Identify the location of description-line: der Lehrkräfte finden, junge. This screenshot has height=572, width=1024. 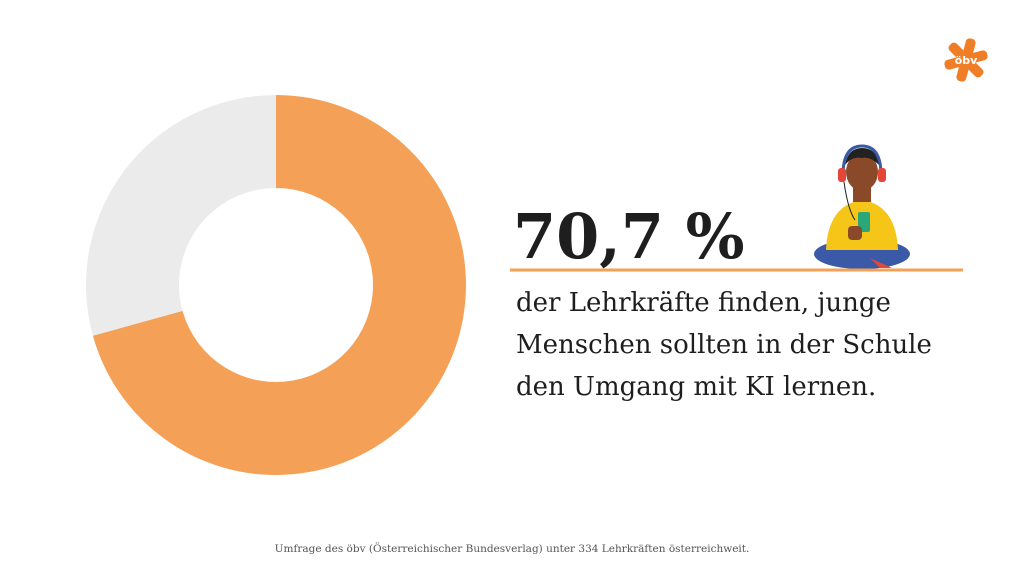
(703, 303).